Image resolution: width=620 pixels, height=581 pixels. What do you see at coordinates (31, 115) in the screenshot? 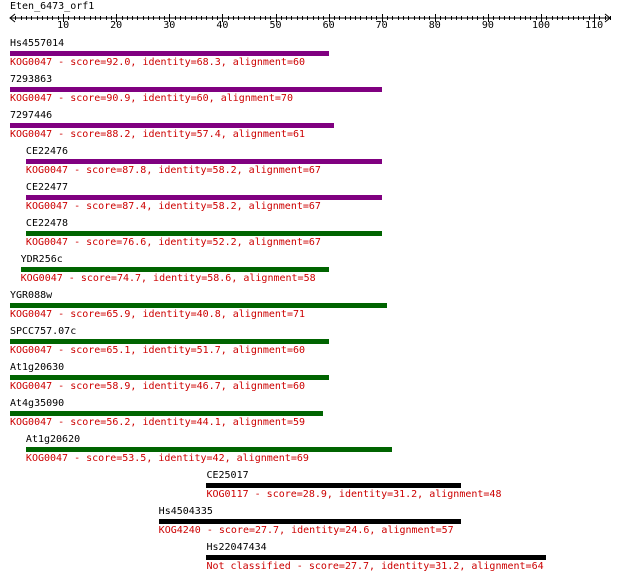
I see `hit-name: 7297446` at bounding box center [31, 115].